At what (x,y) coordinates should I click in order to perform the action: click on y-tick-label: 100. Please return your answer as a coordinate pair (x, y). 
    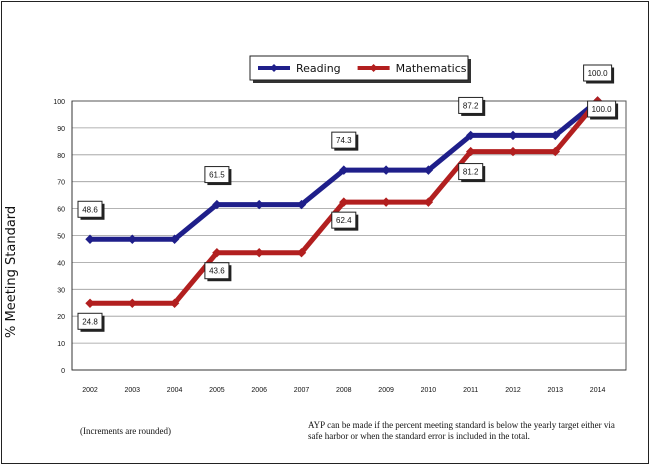
    Looking at the image, I should click on (59, 102).